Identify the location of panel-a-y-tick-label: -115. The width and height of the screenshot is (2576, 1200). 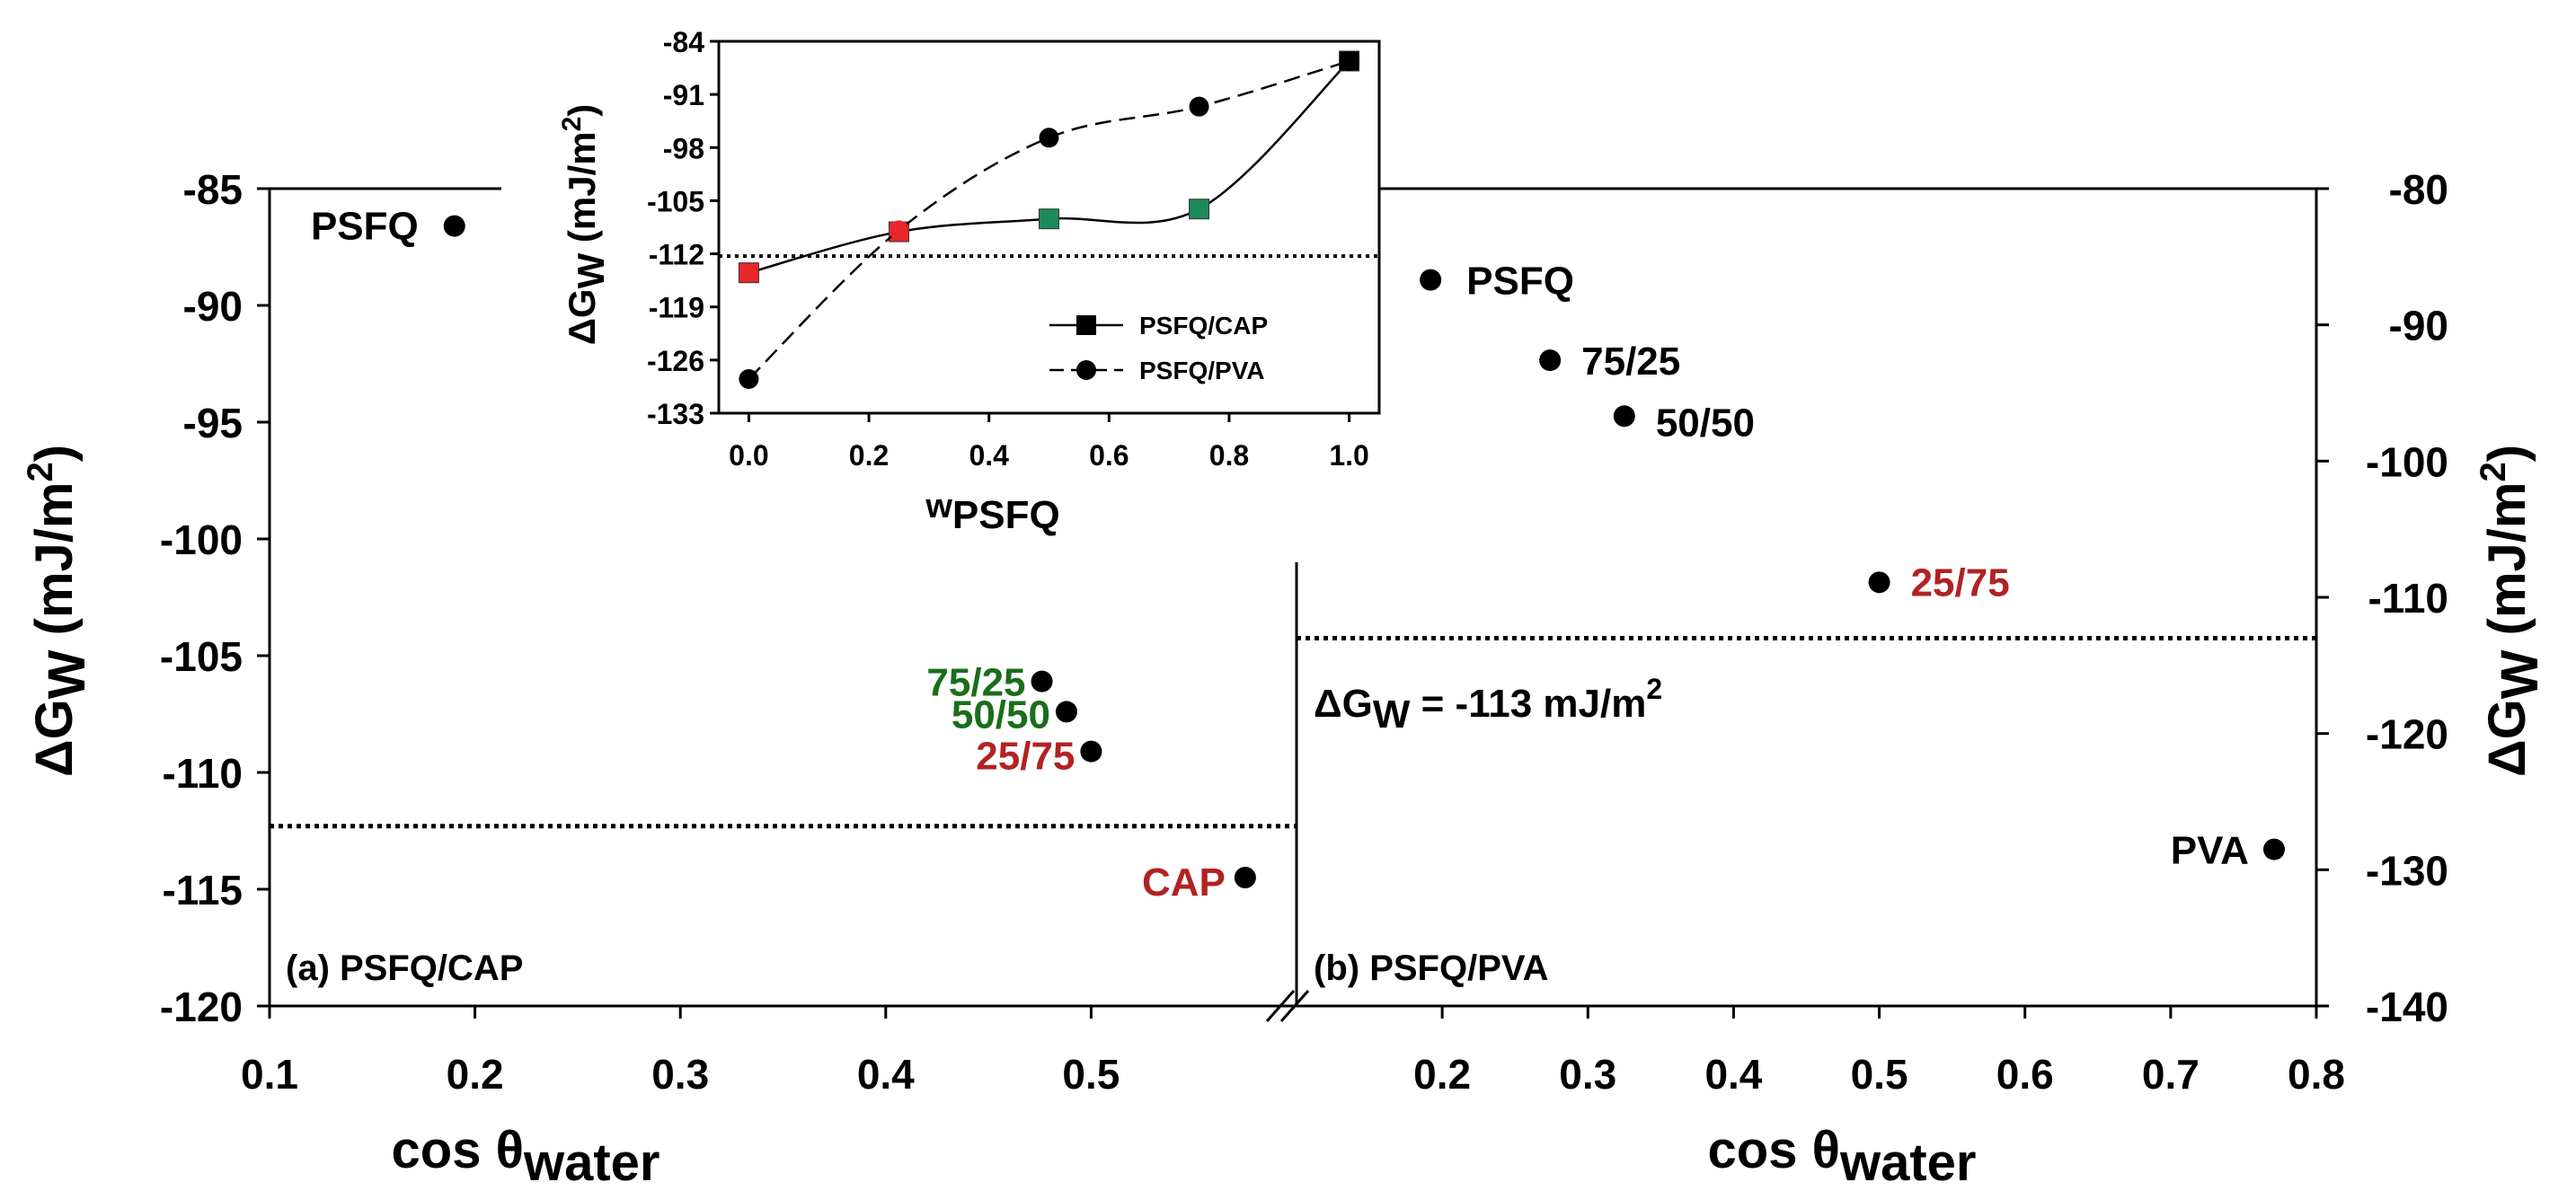
(202, 890).